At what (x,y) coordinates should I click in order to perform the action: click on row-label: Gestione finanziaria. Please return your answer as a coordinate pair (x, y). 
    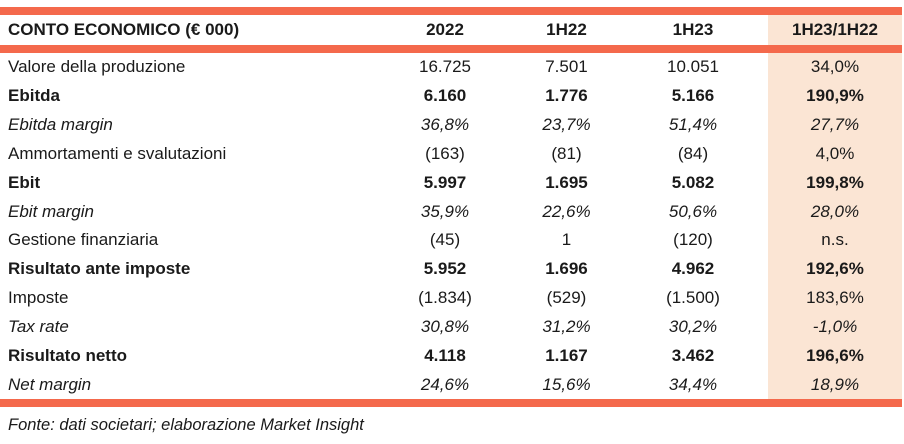
    Looking at the image, I should click on (83, 240).